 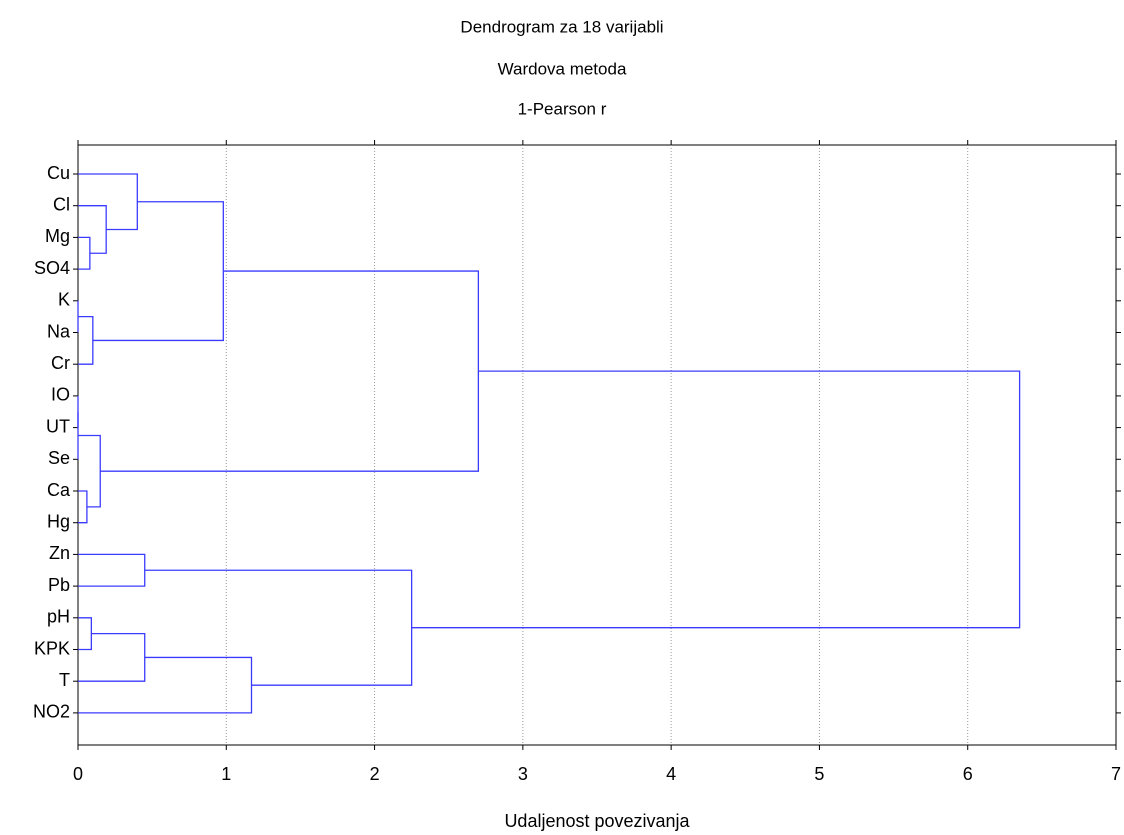 I want to click on leaf-label: Na, so click(x=59, y=331).